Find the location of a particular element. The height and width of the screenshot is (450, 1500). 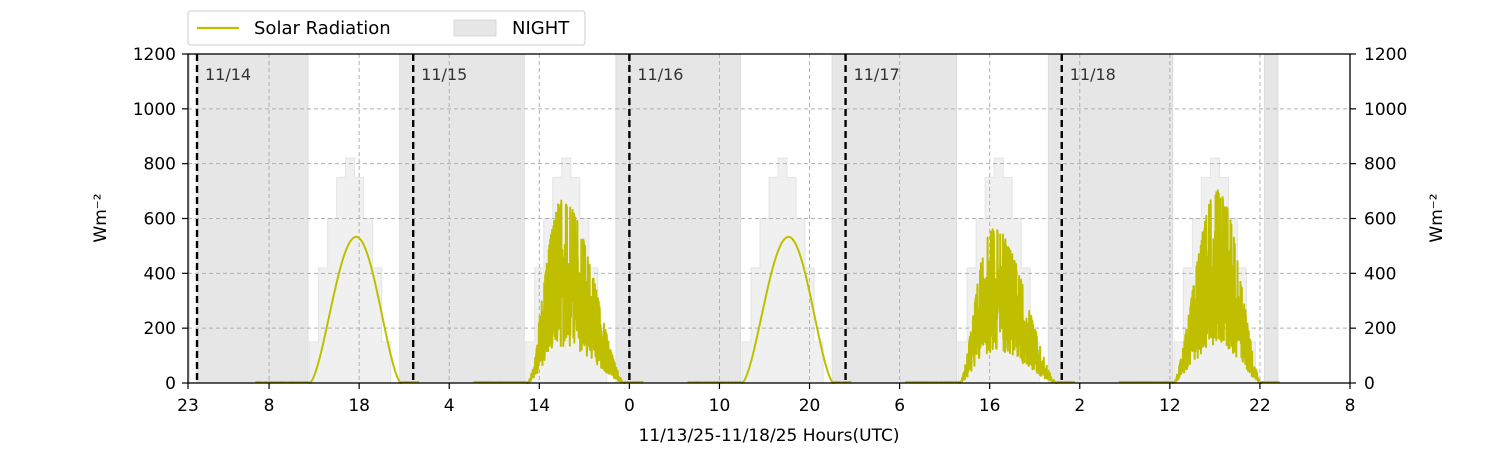

y-tick-label-right: 1200 is located at coordinates (1385, 55).